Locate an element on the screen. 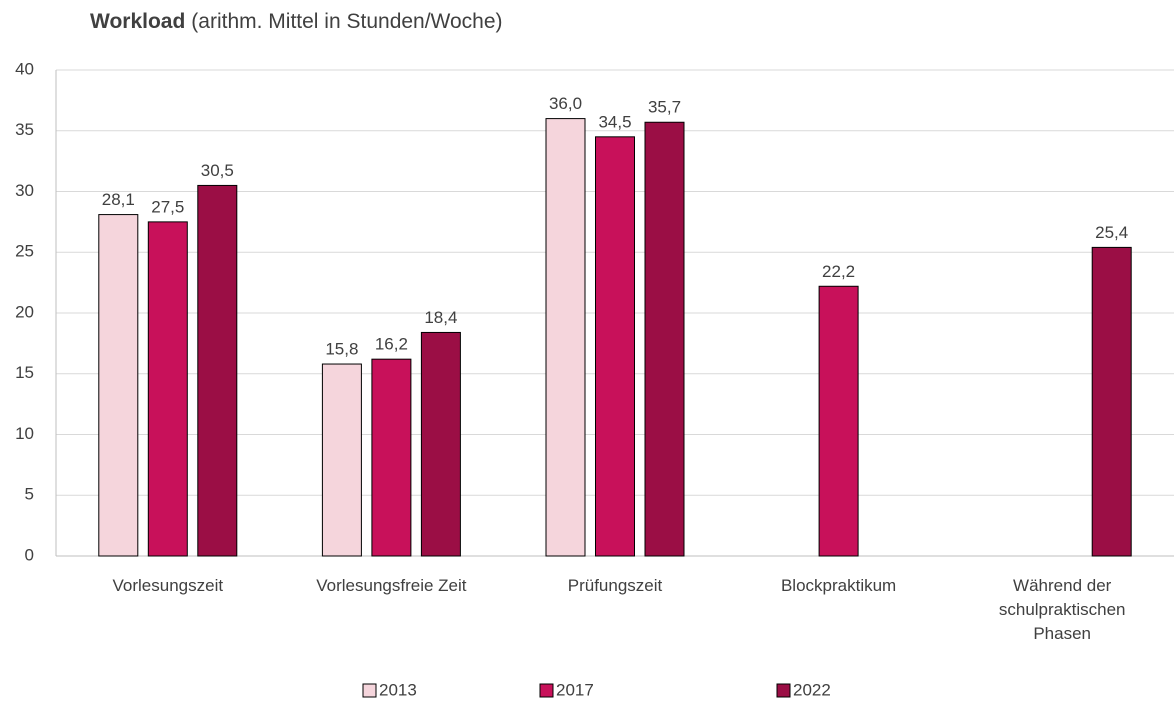 The width and height of the screenshot is (1176, 702). y-tick-label: 40 is located at coordinates (24, 68).